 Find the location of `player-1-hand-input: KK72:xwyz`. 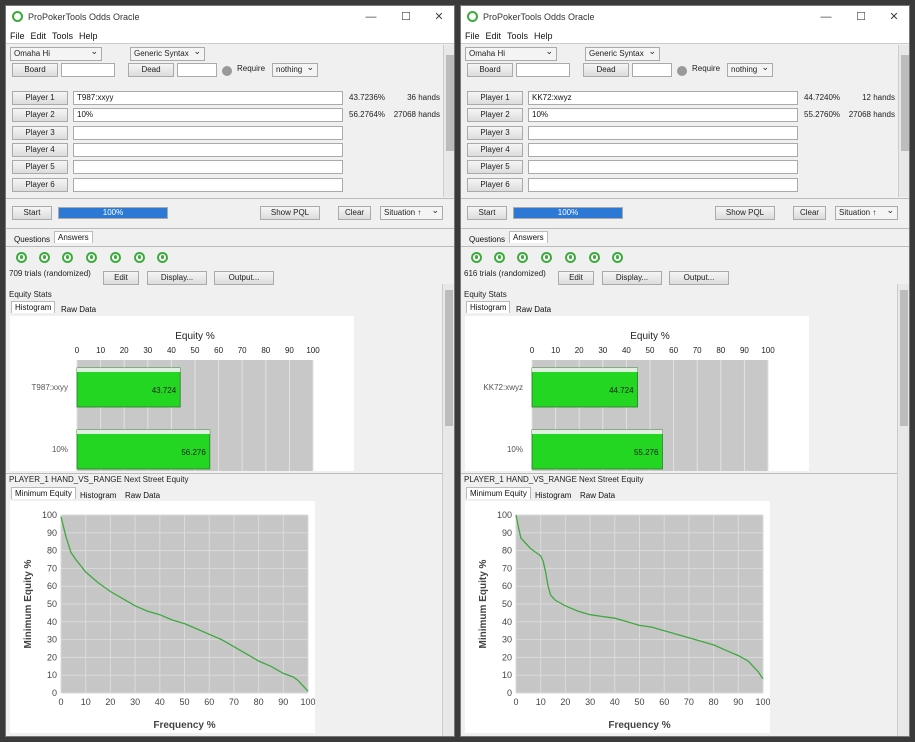

player-1-hand-input: KK72:xwyz is located at coordinates (663, 98).